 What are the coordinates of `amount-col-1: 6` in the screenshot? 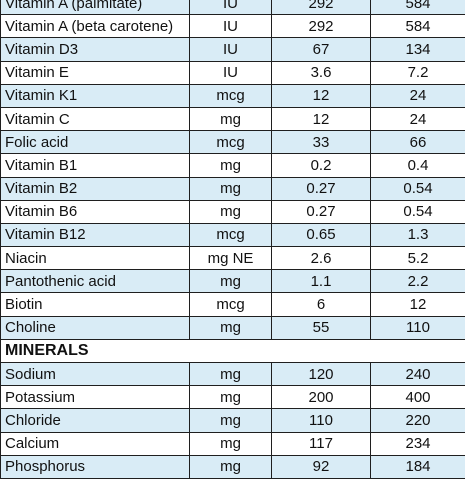 It's located at (321, 304).